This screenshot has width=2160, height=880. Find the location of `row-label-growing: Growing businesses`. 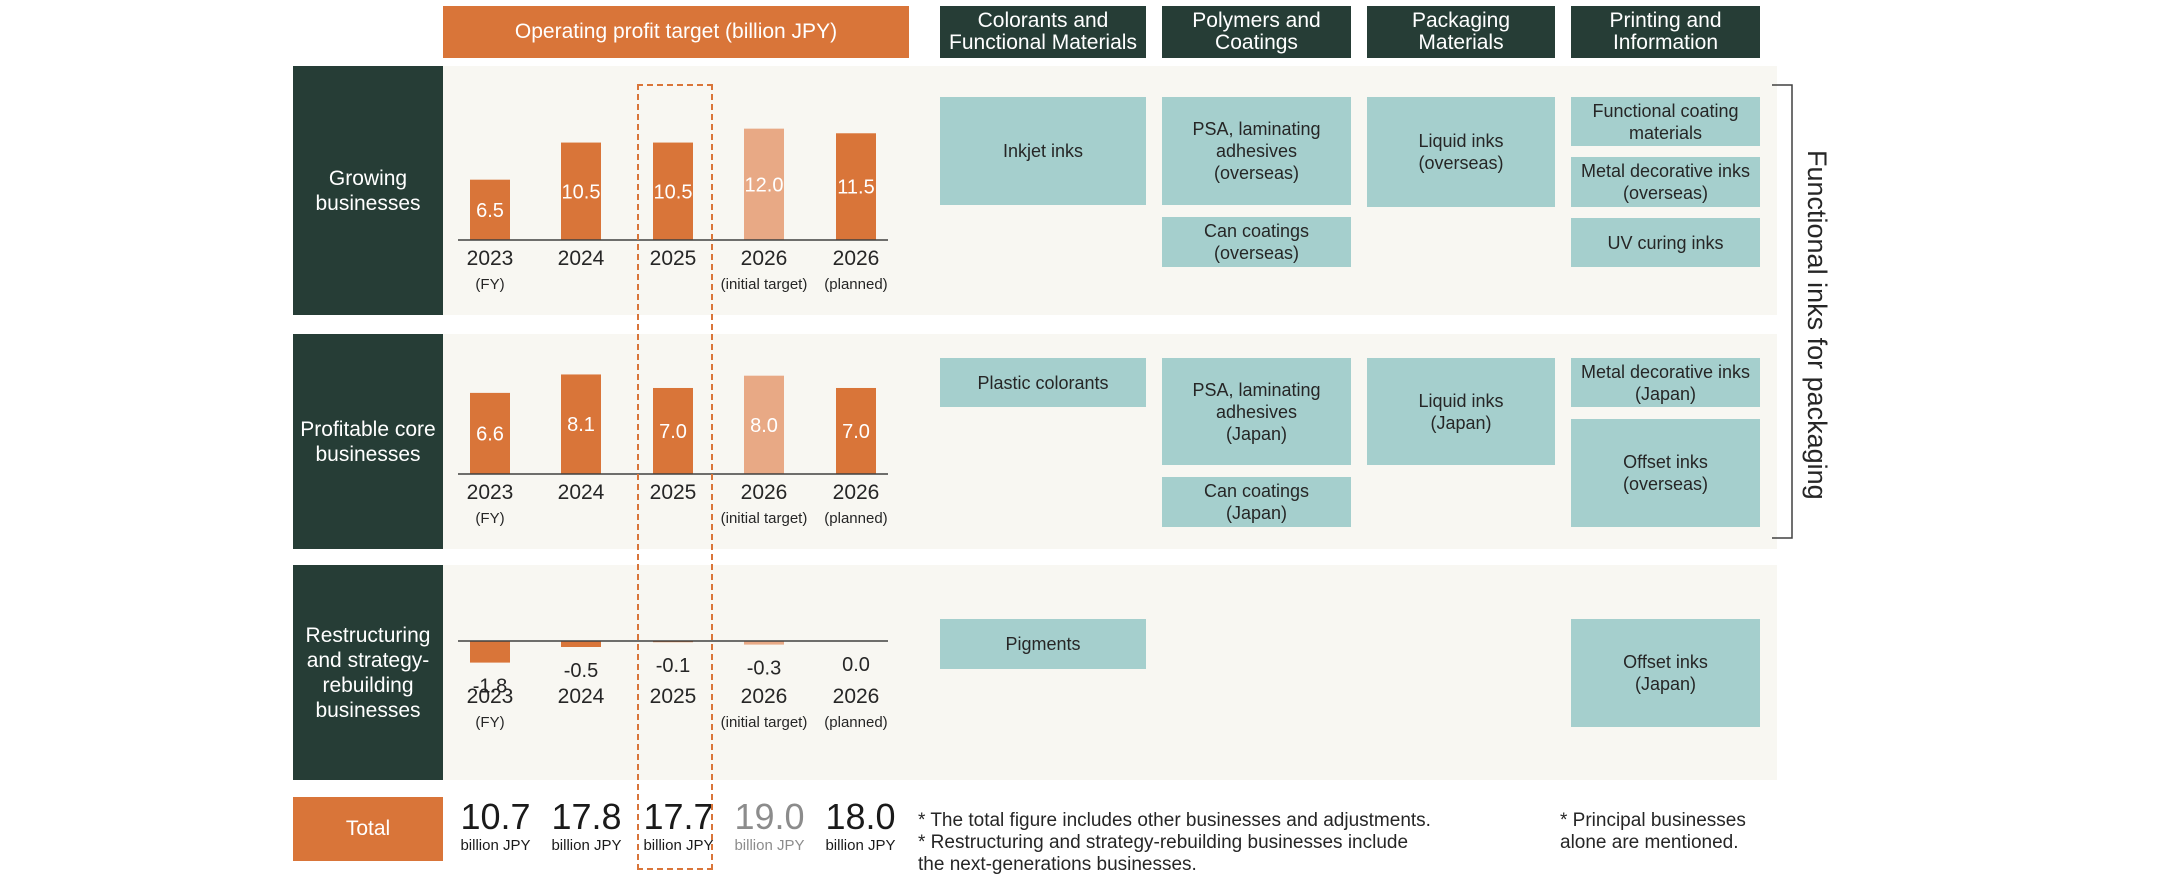

row-label-growing: Growing businesses is located at coordinates (368, 190).